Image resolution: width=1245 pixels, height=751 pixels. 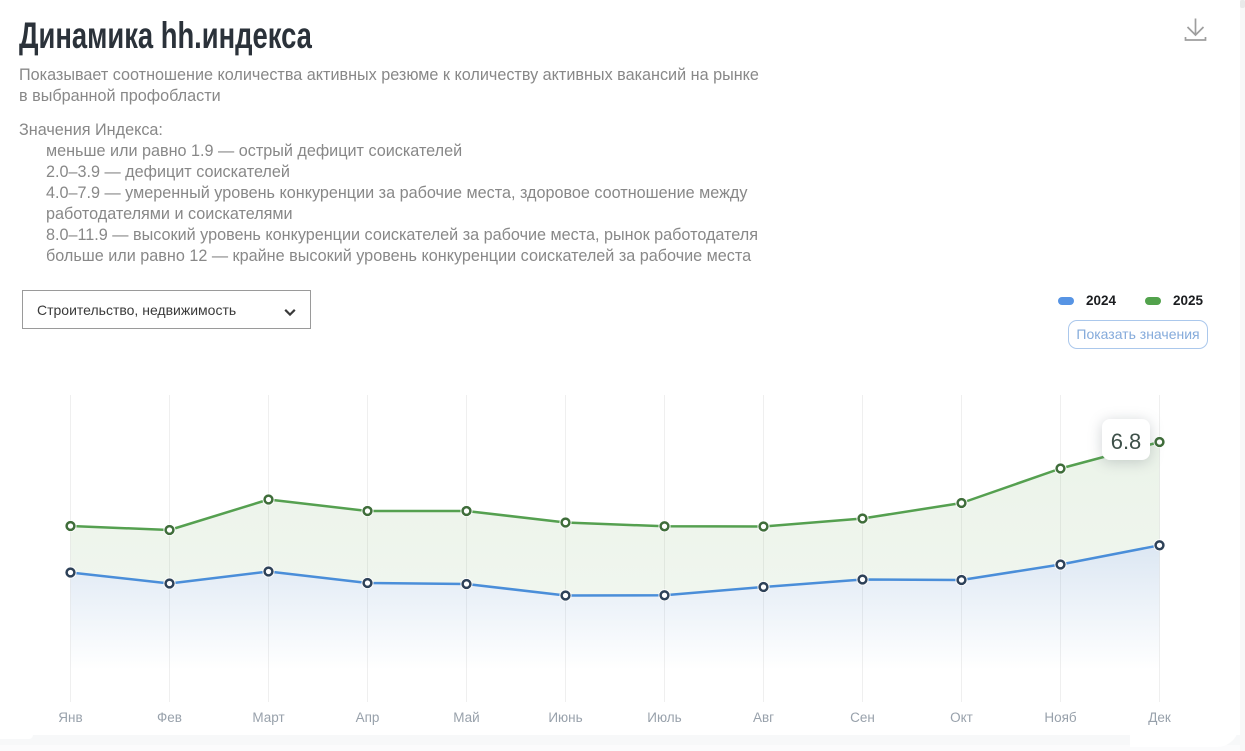 I want to click on svg-text: Фев, so click(x=169, y=717).